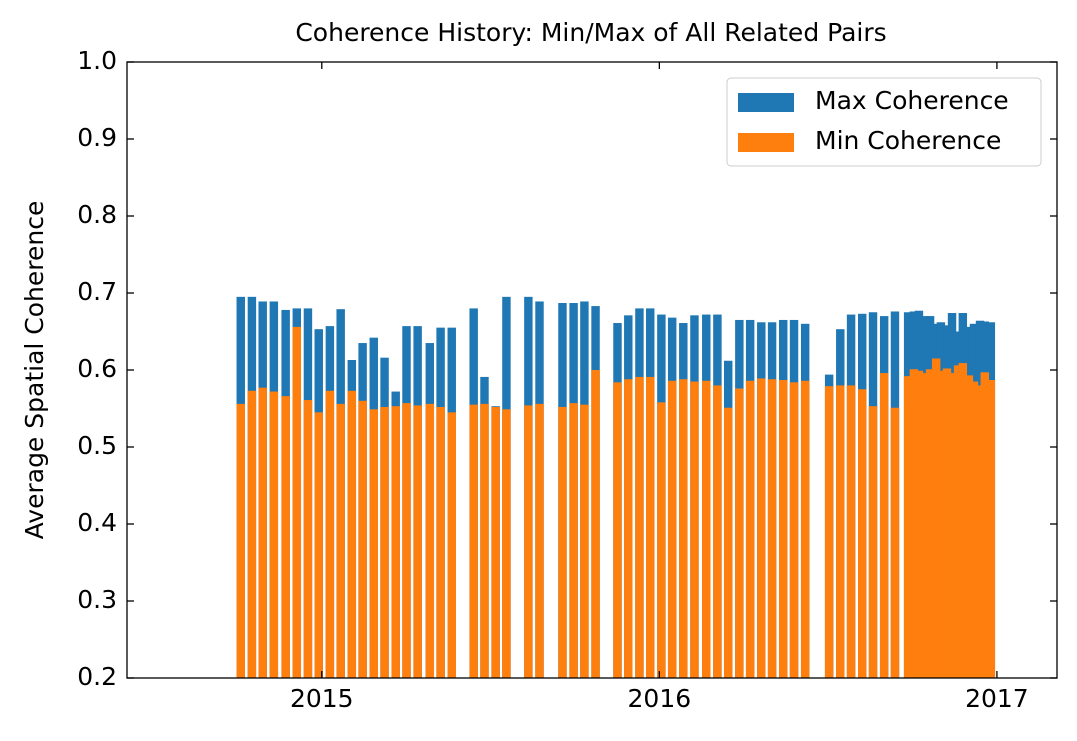 The image size is (1077, 741). Describe the element at coordinates (912, 100) in the screenshot. I see `legend-label: Max Coherence` at that location.